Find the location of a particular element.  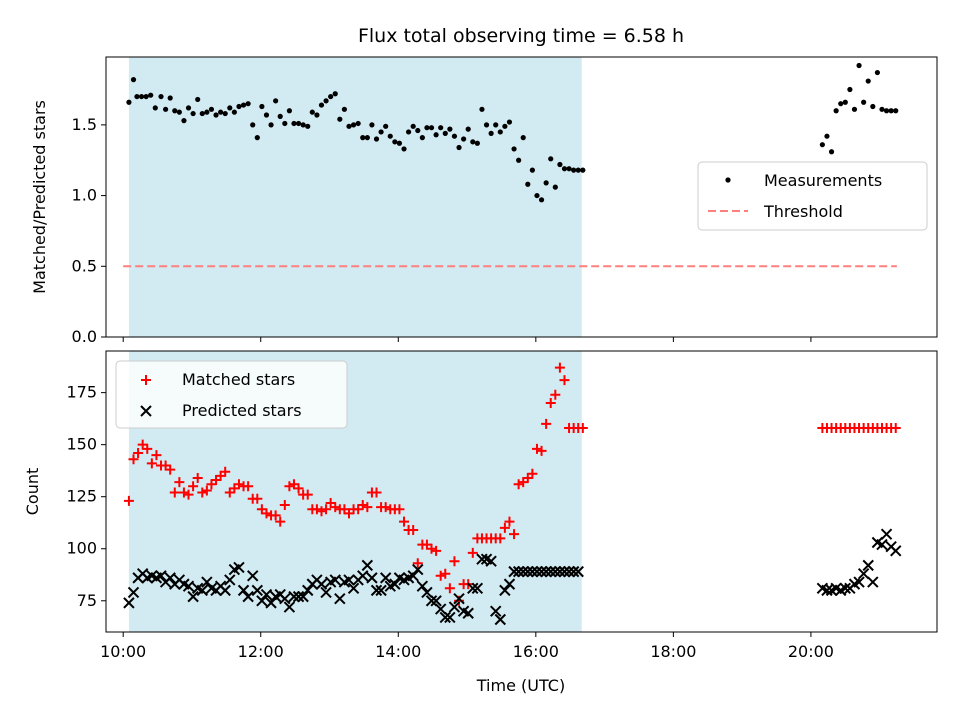

y-tick-label: 1.0 is located at coordinates (84, 195).